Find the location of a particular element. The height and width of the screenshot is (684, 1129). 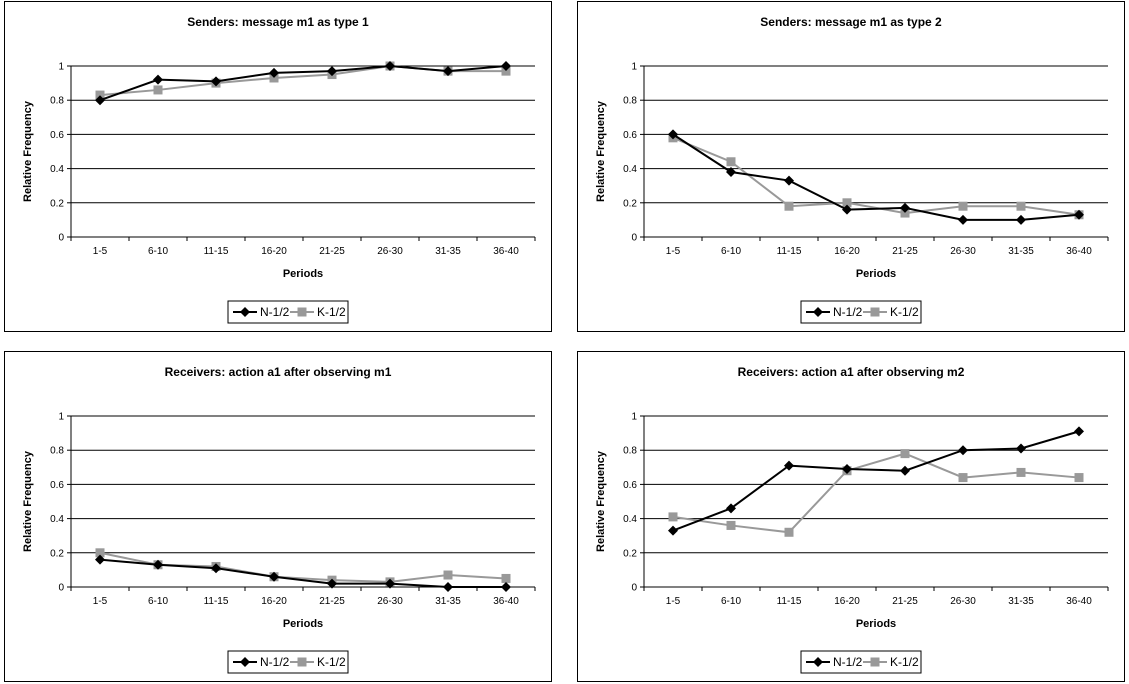

chart-title: Receivers: action a1 after observing m2 is located at coordinates (851, 372).